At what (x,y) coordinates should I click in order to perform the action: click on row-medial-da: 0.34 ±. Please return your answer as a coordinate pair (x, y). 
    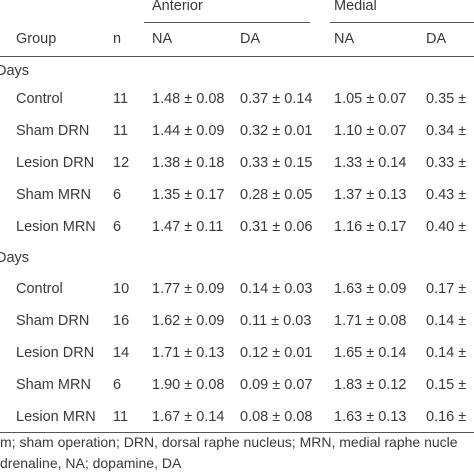
    Looking at the image, I should click on (446, 131).